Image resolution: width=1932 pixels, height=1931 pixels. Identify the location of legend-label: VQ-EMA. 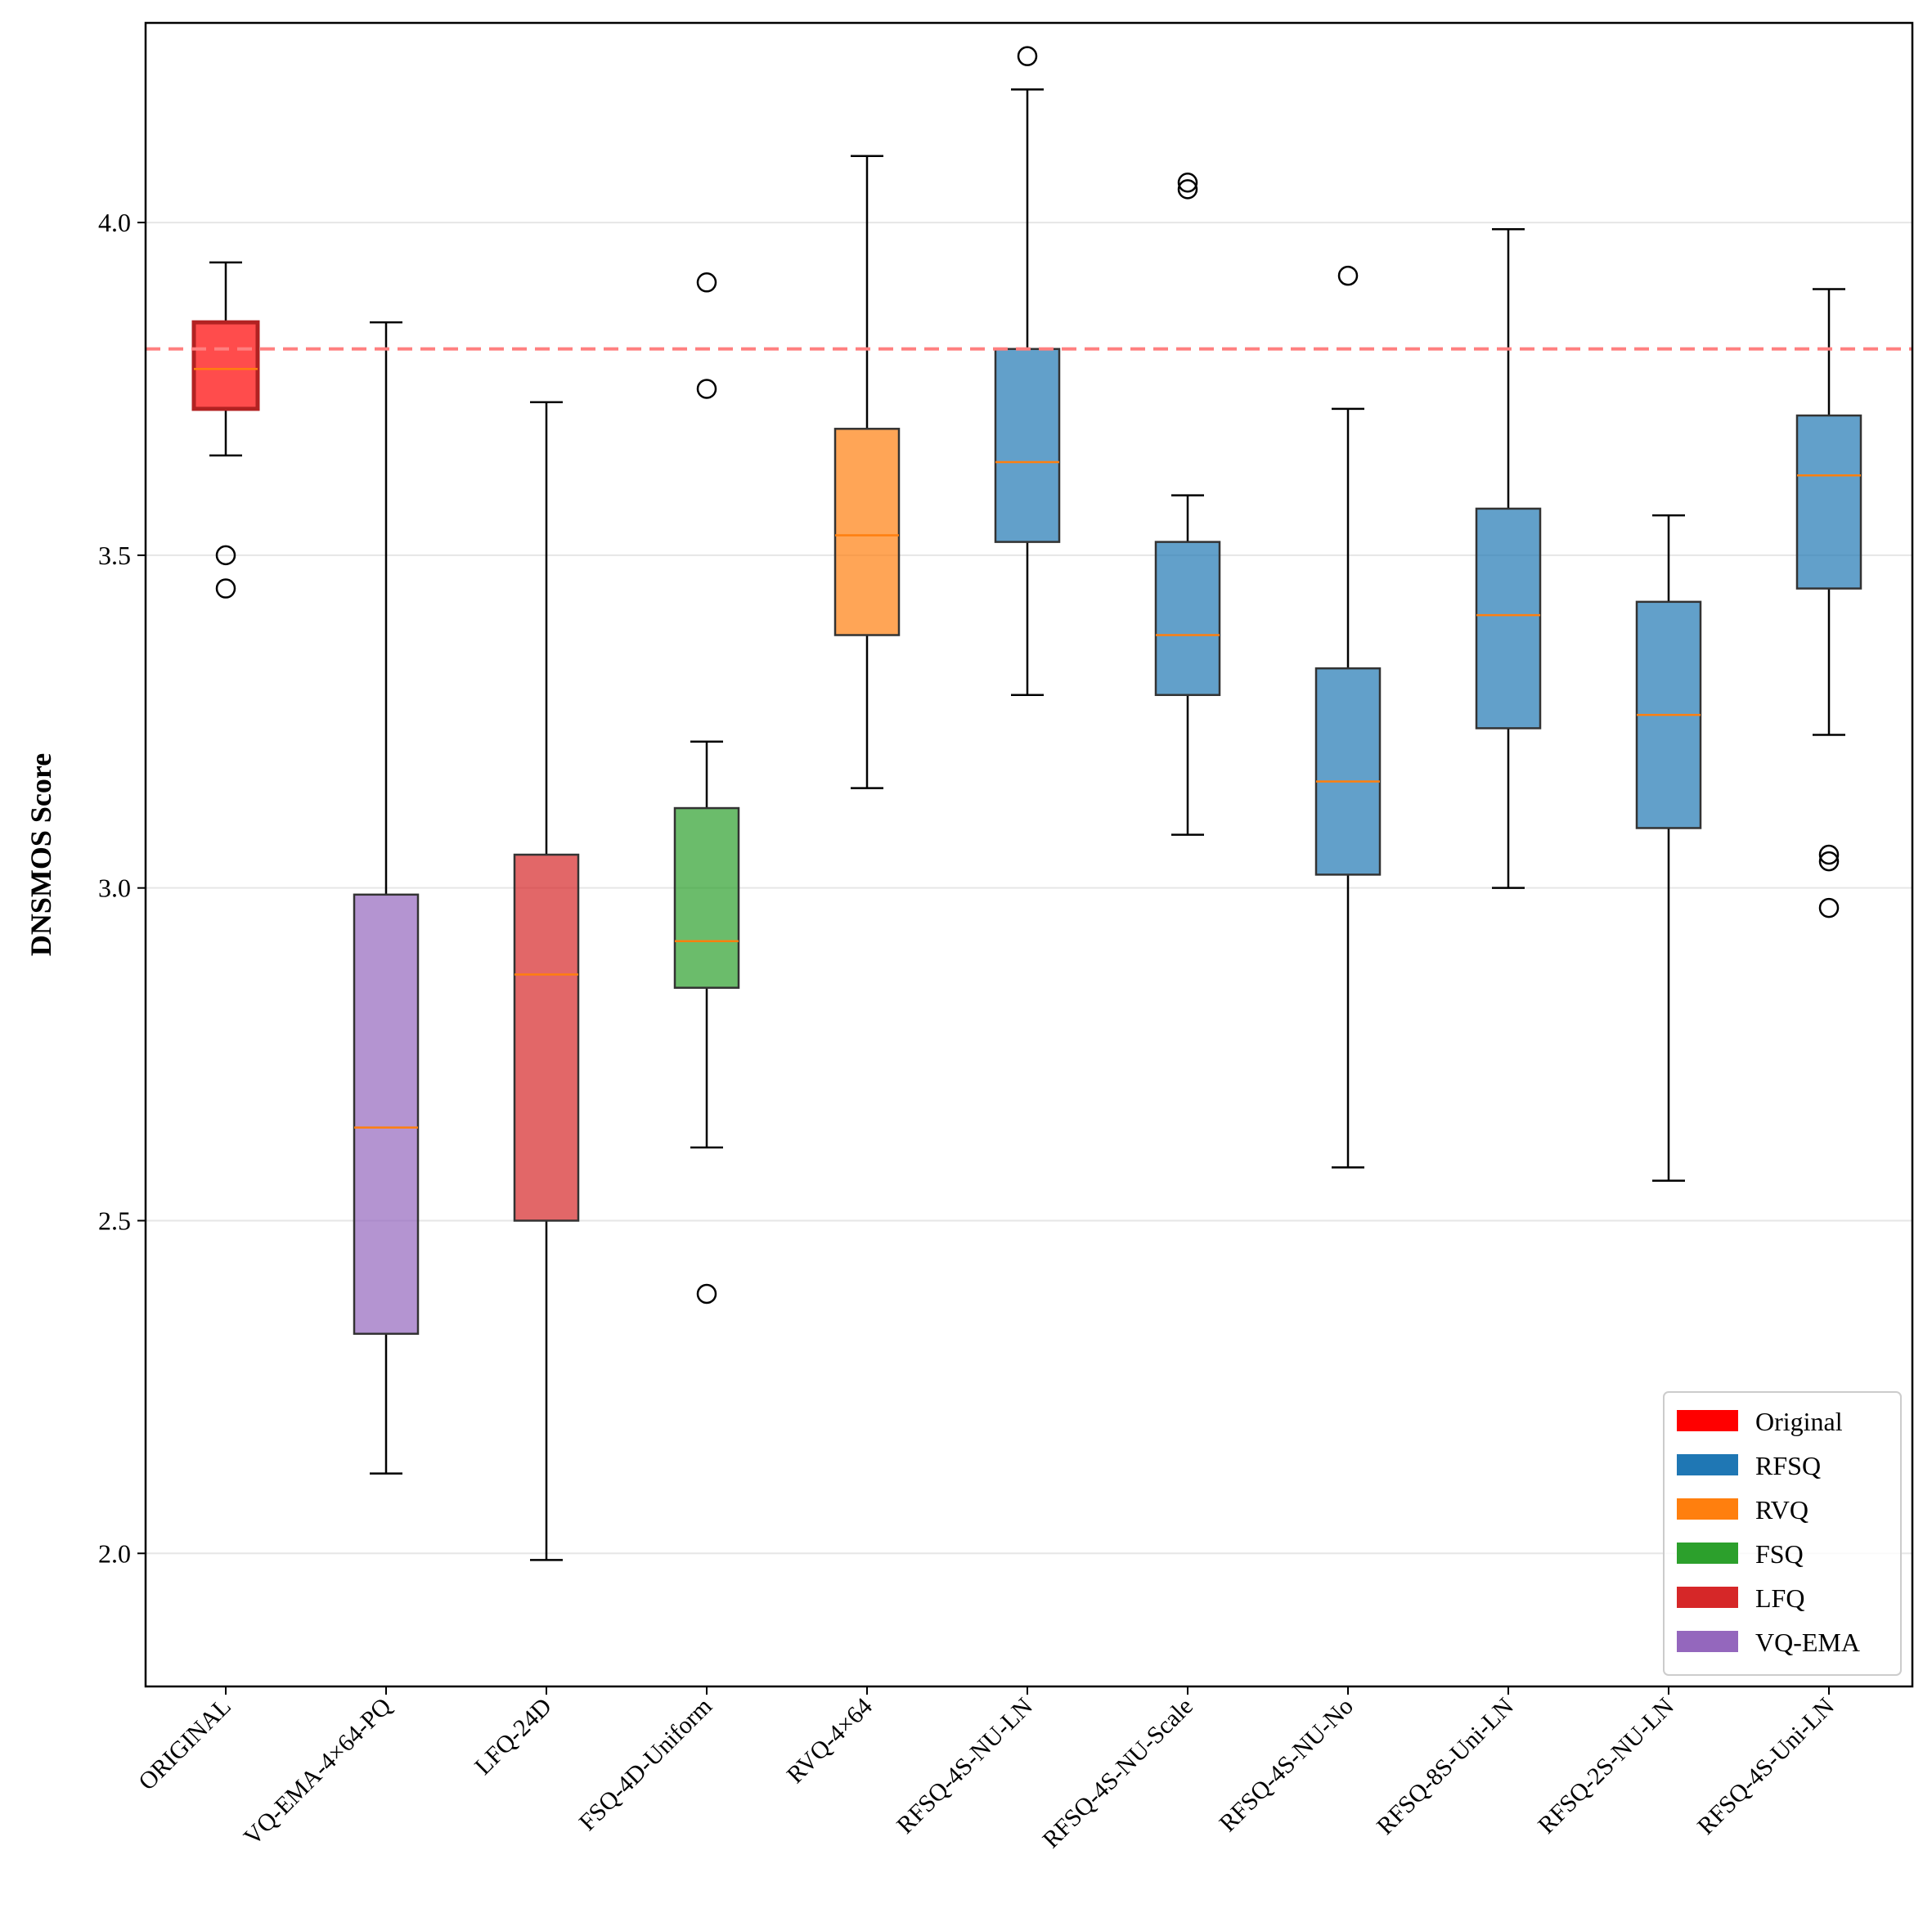
(1808, 1642).